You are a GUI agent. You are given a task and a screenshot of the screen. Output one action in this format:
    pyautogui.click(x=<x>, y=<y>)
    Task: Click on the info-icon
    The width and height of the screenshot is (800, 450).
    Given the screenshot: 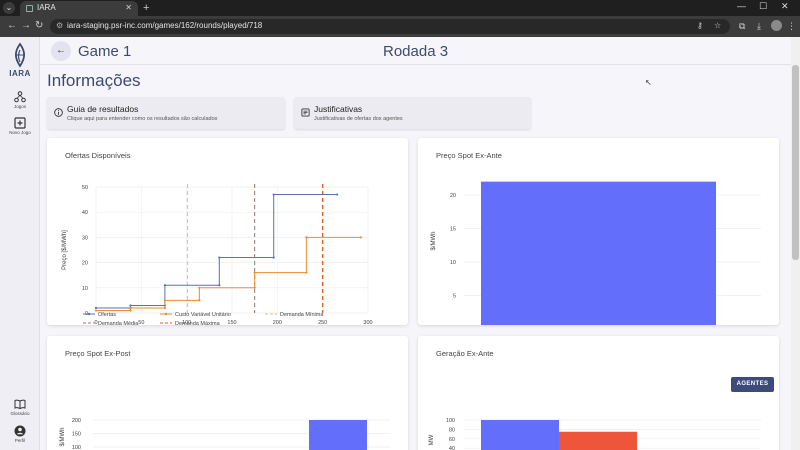 What is the action you would take?
    pyautogui.click(x=58, y=112)
    